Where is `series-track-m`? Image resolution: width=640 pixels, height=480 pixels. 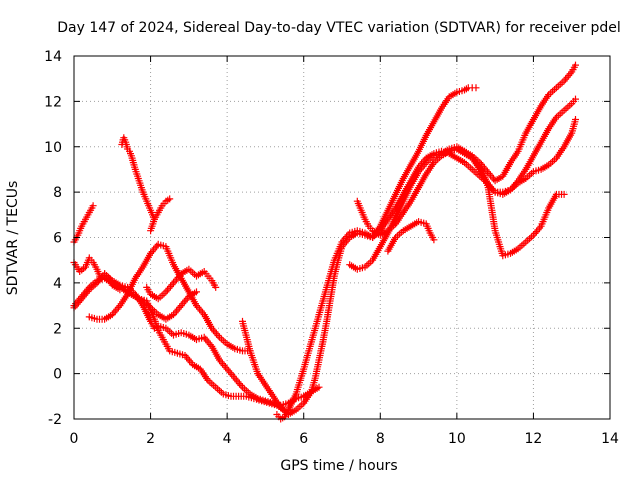 series-track-m is located at coordinates (411, 236).